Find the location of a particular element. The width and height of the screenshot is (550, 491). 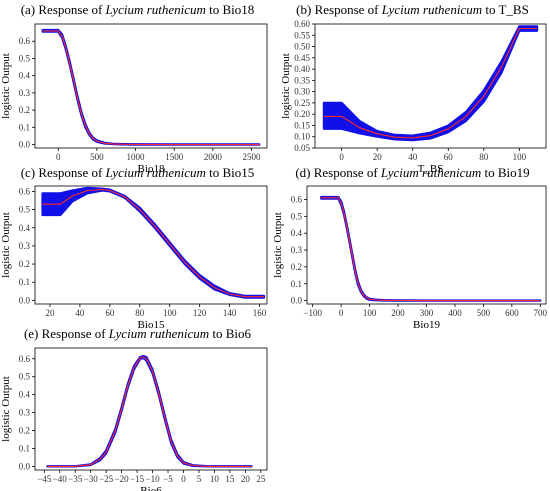

x-tick-label: −35 is located at coordinates (75, 479).